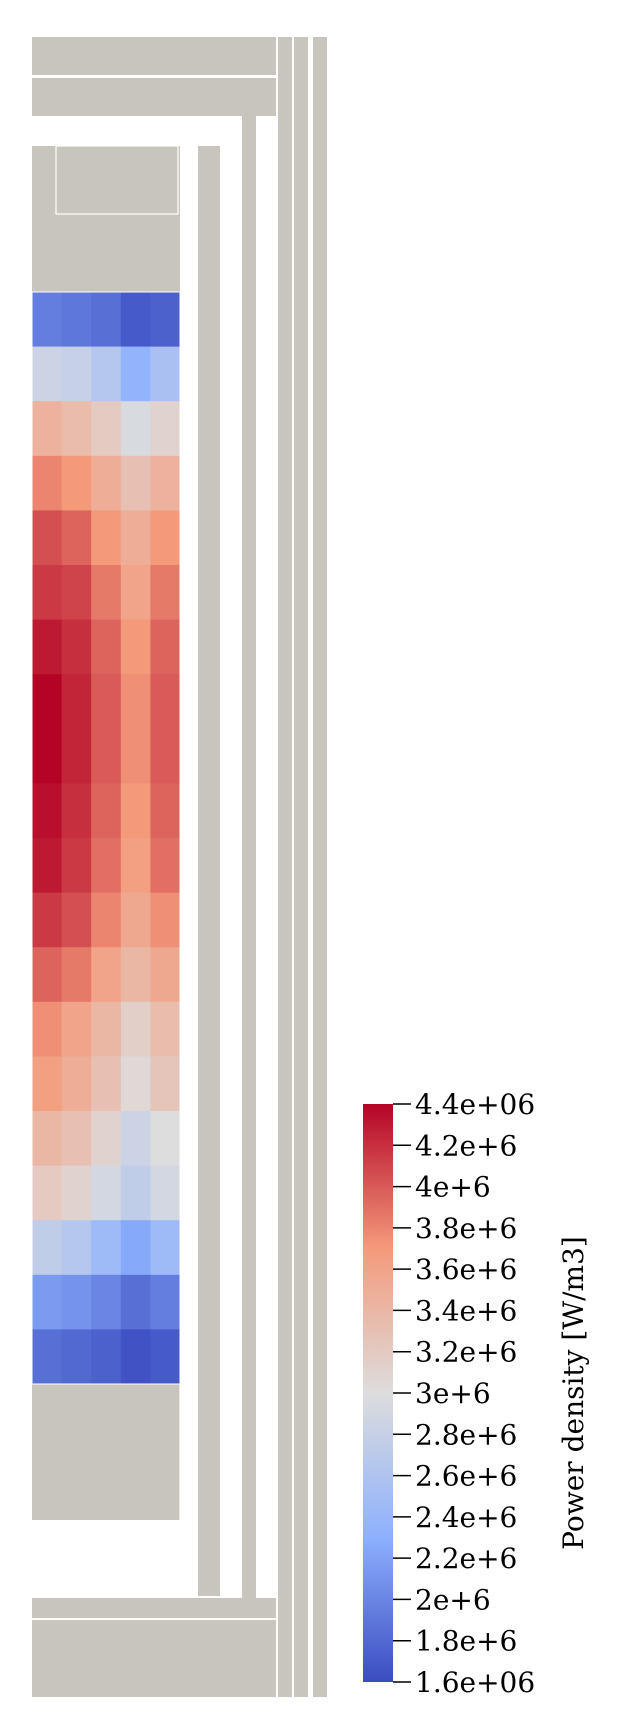  Describe the element at coordinates (466, 1434) in the screenshot. I see `colorbar-tick-label: 2.8e+6` at that location.